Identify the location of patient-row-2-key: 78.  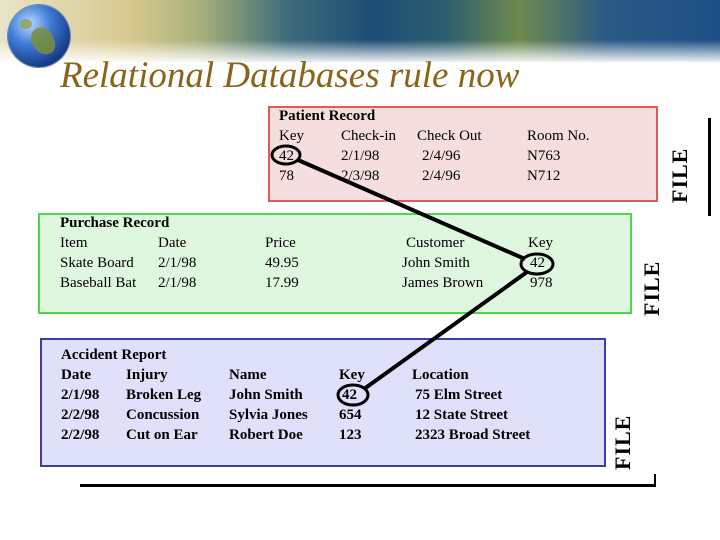
(286, 176).